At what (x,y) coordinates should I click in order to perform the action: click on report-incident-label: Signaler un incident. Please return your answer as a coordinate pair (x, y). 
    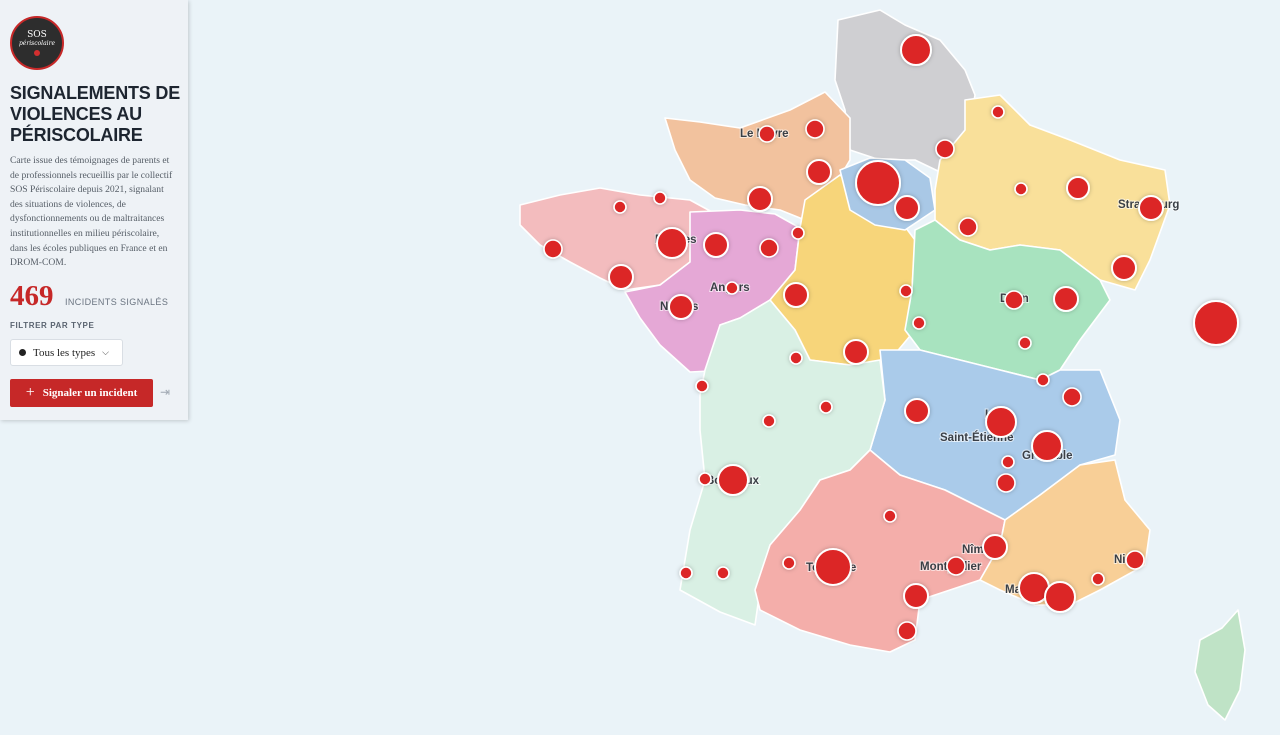
    Looking at the image, I should click on (90, 393).